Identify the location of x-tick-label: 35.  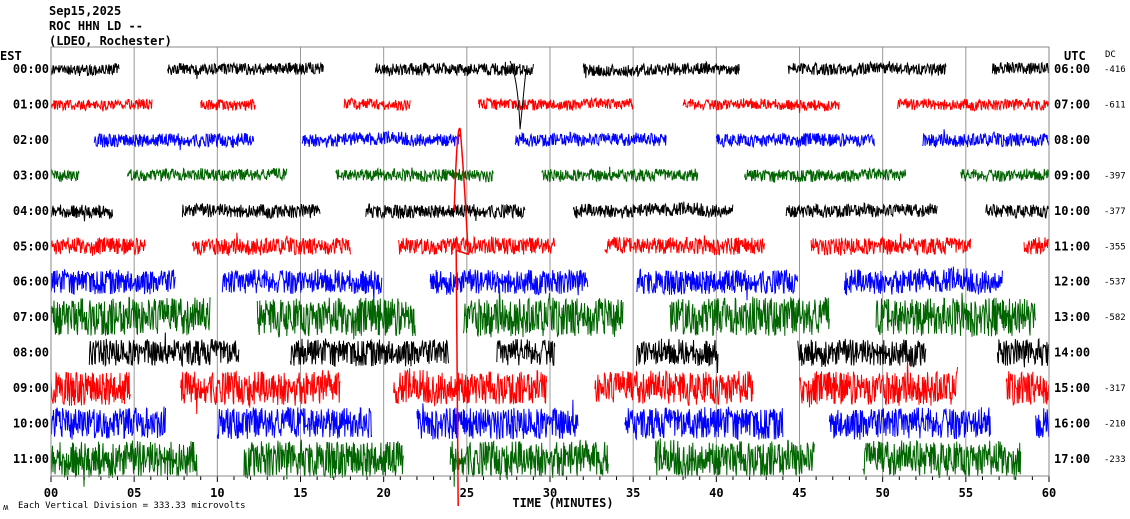
(633, 493).